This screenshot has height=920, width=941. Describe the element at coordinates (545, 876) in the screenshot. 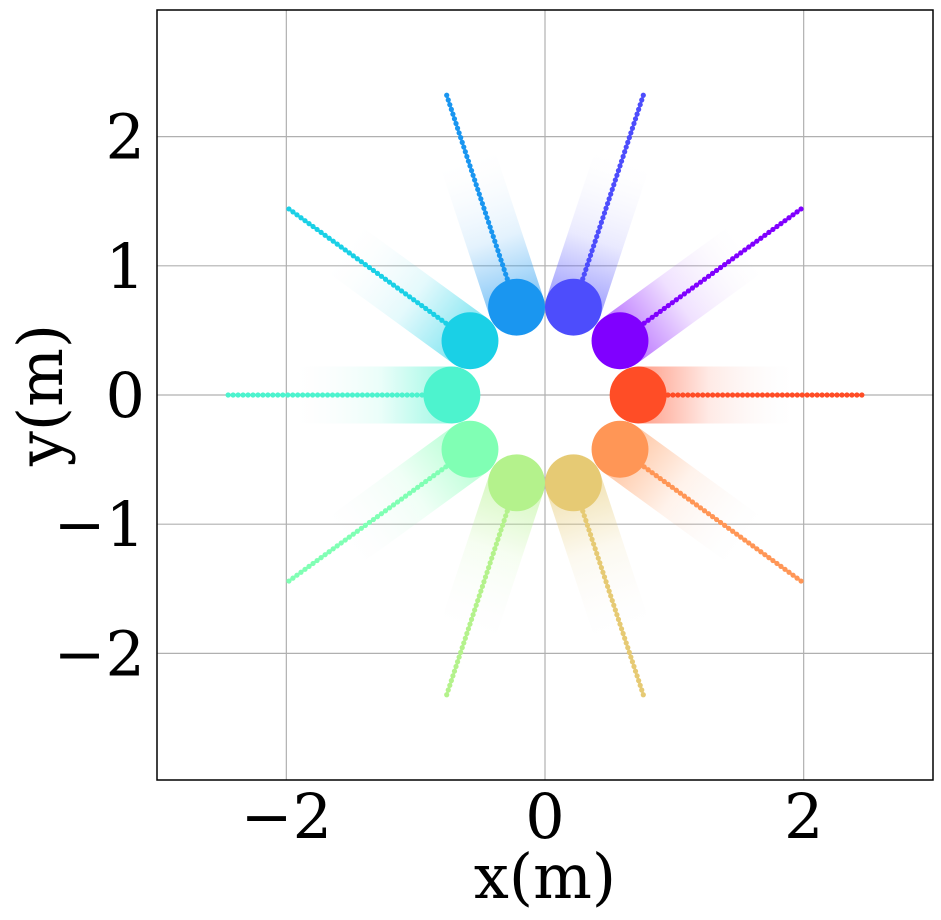

I see `x-axis-label: x(m)` at that location.